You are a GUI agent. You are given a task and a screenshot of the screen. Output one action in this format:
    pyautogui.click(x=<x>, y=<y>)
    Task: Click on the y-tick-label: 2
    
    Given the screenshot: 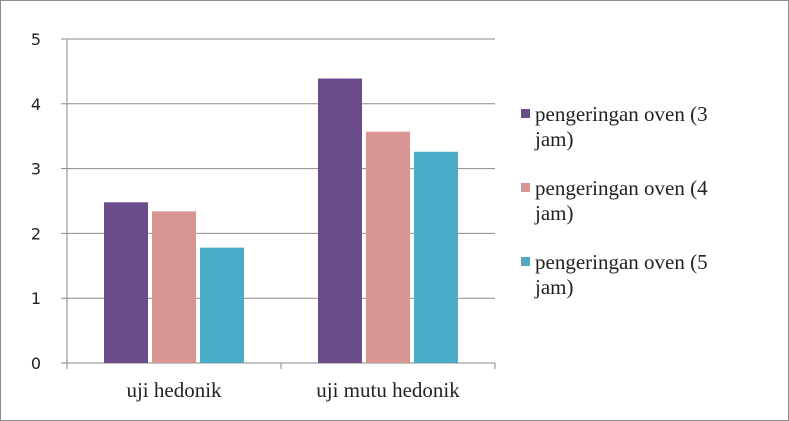 What is the action you would take?
    pyautogui.click(x=36, y=233)
    